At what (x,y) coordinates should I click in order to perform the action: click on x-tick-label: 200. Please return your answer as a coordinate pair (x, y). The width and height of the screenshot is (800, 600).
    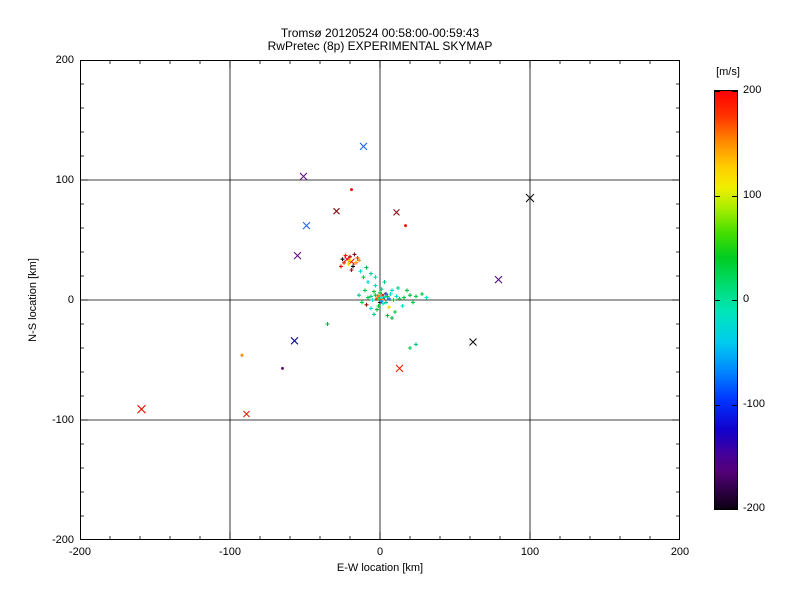
    Looking at the image, I should click on (680, 552).